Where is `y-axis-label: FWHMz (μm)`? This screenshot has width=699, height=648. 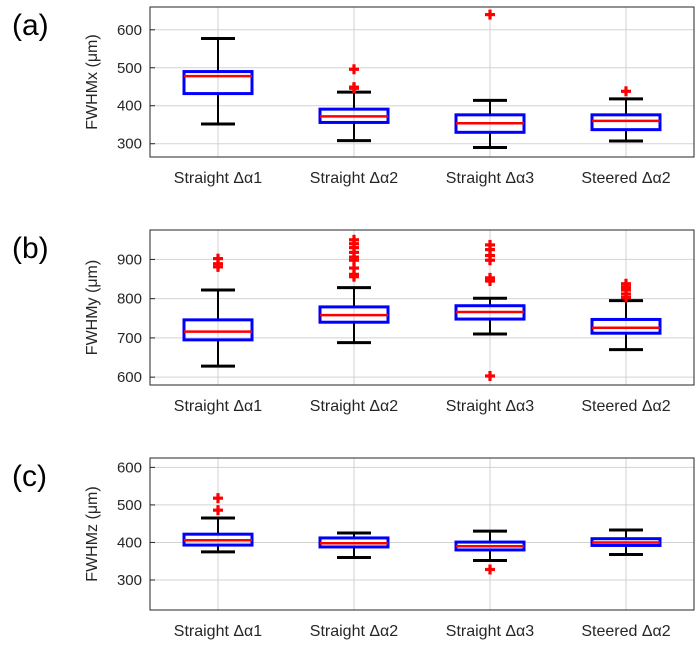 y-axis-label: FWHMz (μm) is located at coordinates (92, 533).